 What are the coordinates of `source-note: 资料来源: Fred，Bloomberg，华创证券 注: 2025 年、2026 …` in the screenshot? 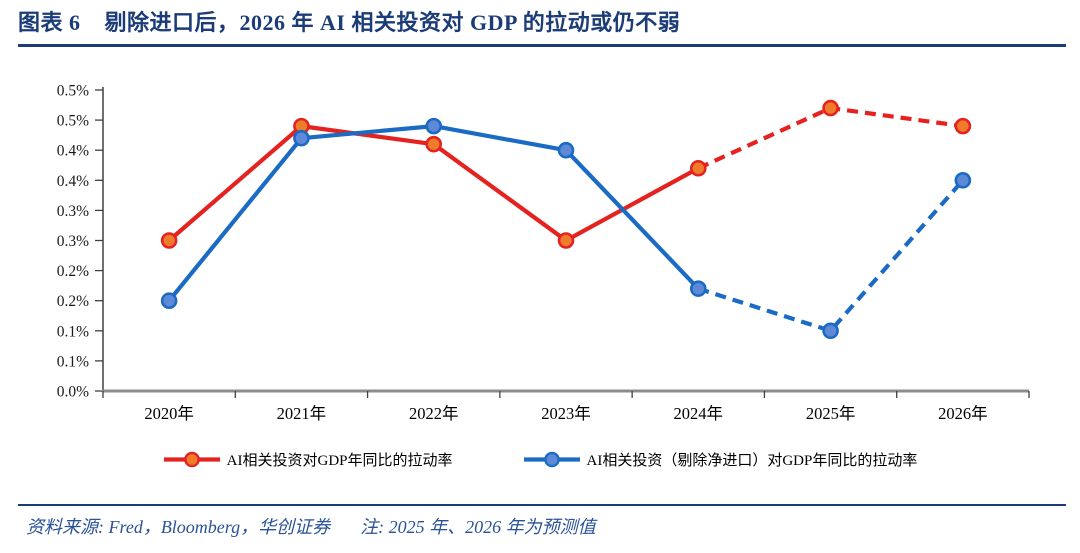 It's located at (545, 526).